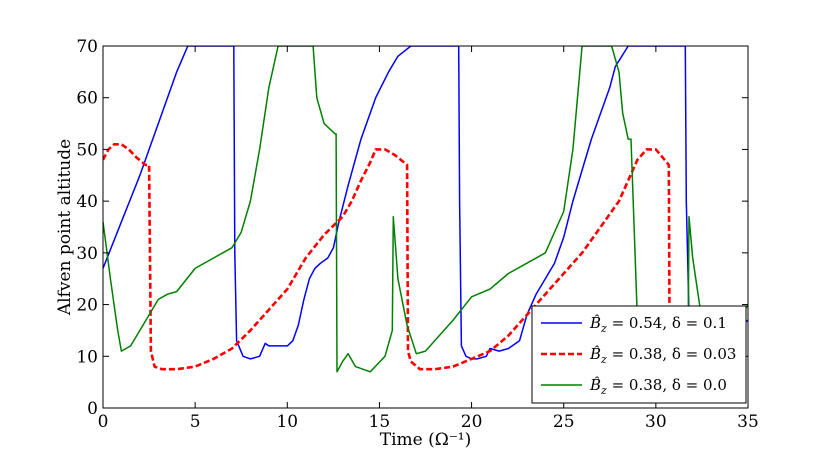 This screenshot has height=453, width=830. What do you see at coordinates (195, 422) in the screenshot?
I see `x-tick-label: 5` at bounding box center [195, 422].